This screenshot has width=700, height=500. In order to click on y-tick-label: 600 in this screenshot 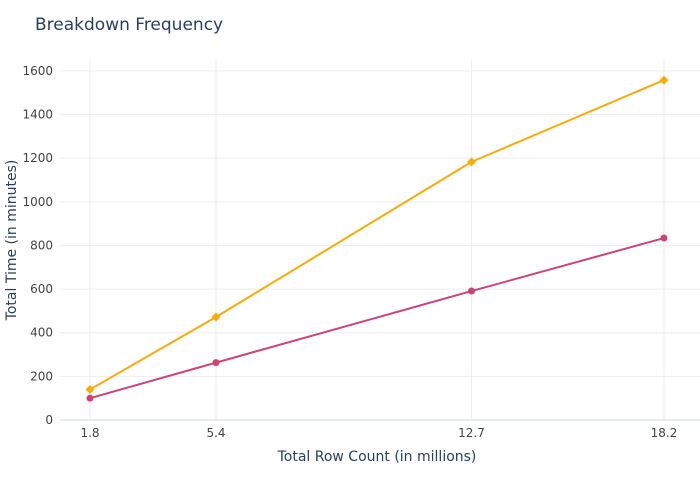, I will do `click(41, 289)`.